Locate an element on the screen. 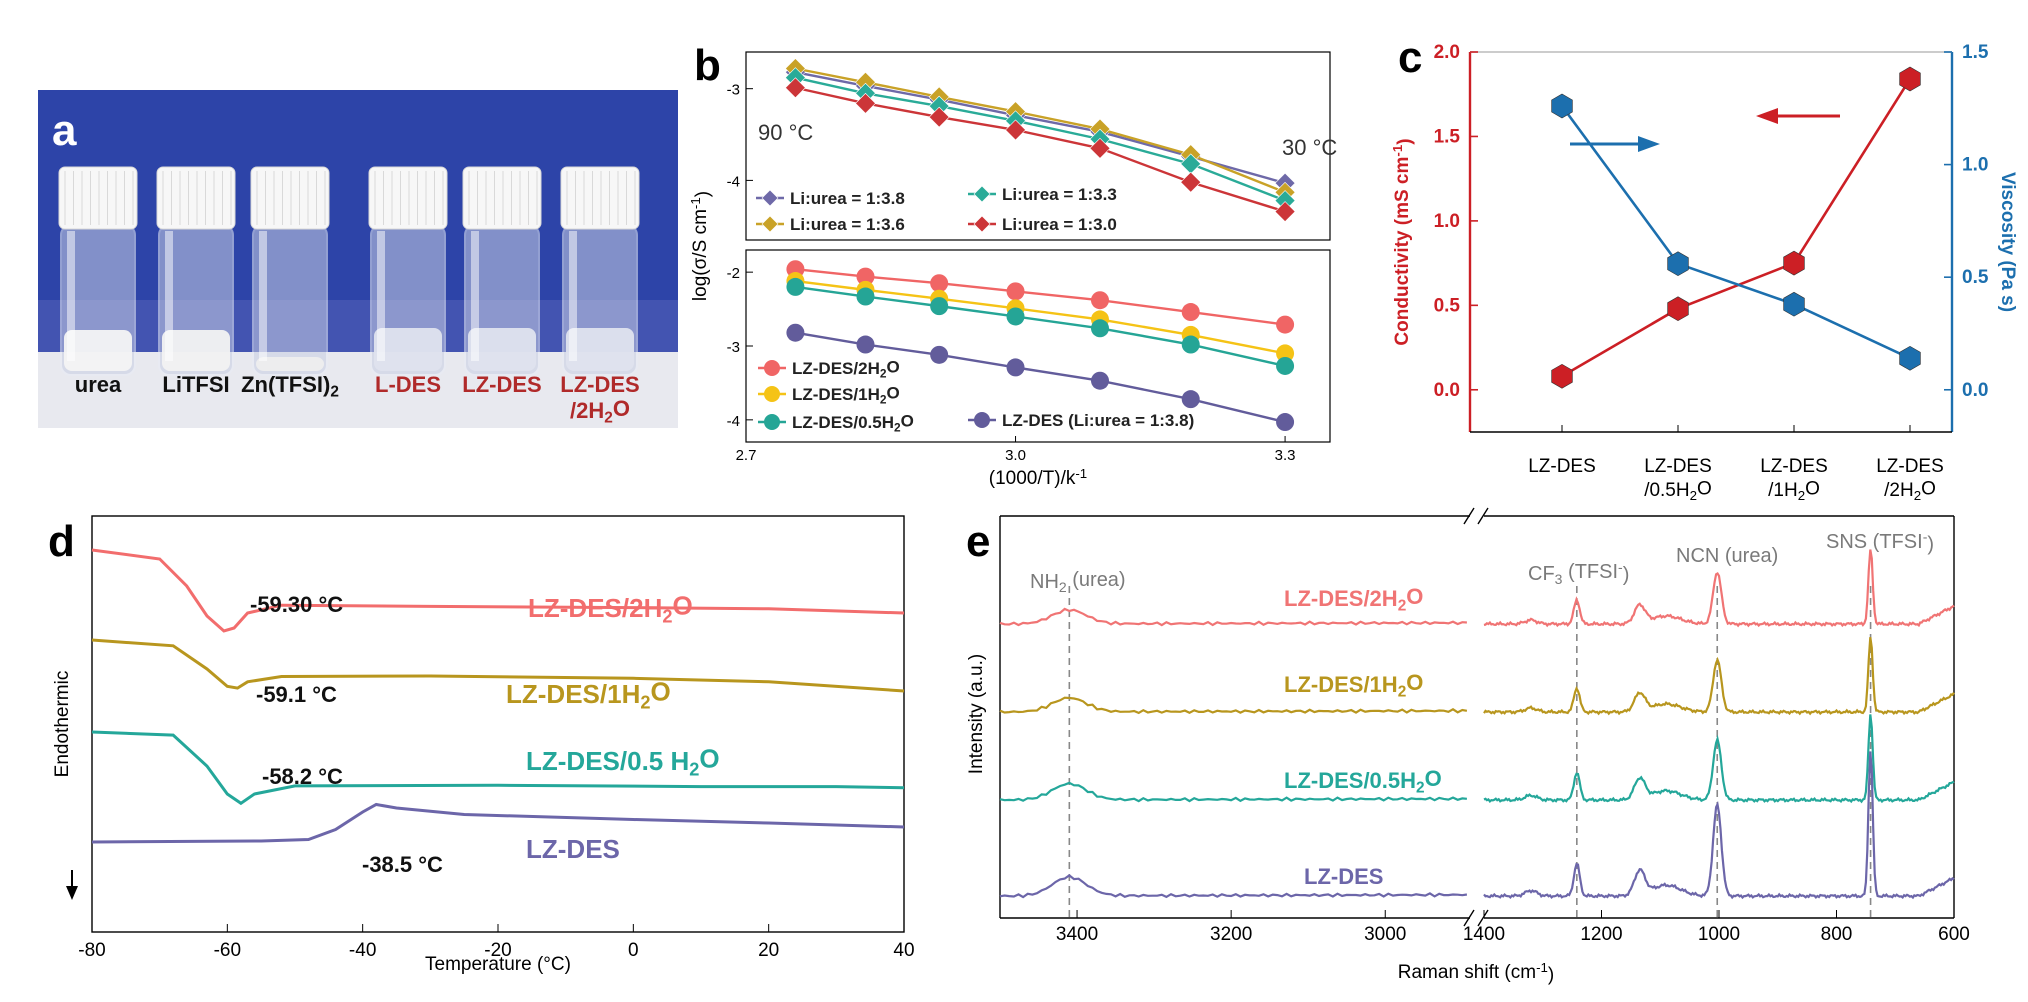 The width and height of the screenshot is (2028, 1002). e-series-label: LZ-DES is located at coordinates (1343, 876).